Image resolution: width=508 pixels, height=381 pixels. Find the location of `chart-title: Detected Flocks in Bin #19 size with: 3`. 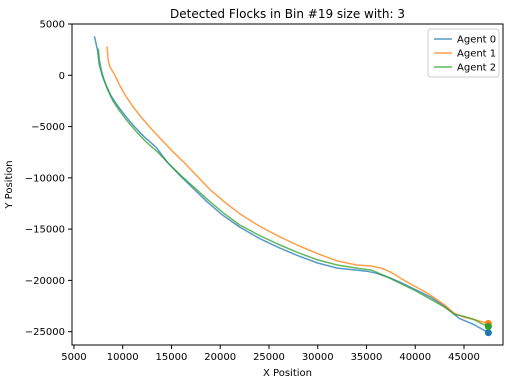

chart-title: Detected Flocks in Bin #19 size with: 3 is located at coordinates (287, 14).